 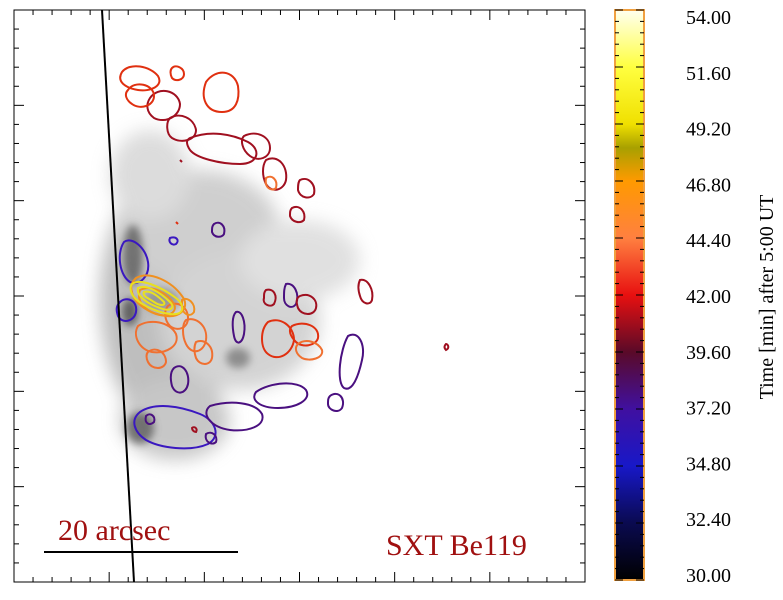 I want to click on colorbar-tick-label: 34.80, so click(x=708, y=464).